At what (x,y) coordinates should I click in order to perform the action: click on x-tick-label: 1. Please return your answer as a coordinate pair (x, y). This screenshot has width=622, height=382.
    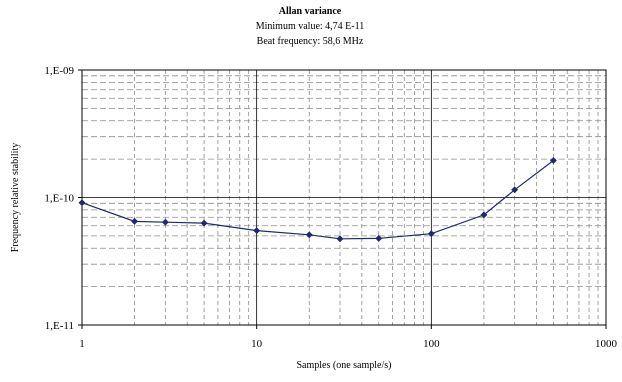
    Looking at the image, I should click on (82, 344).